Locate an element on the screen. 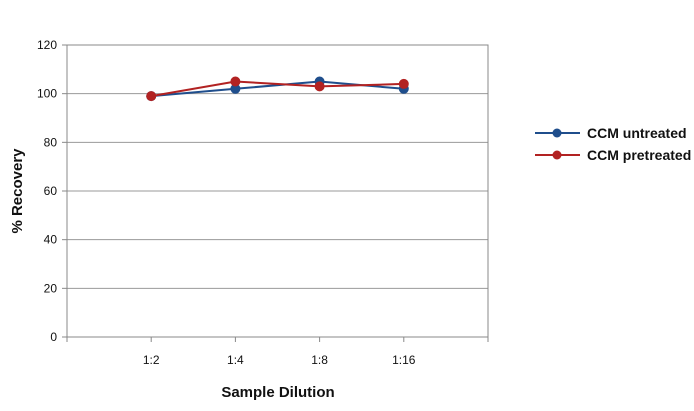  y-tick-label: 100 is located at coordinates (47, 94).